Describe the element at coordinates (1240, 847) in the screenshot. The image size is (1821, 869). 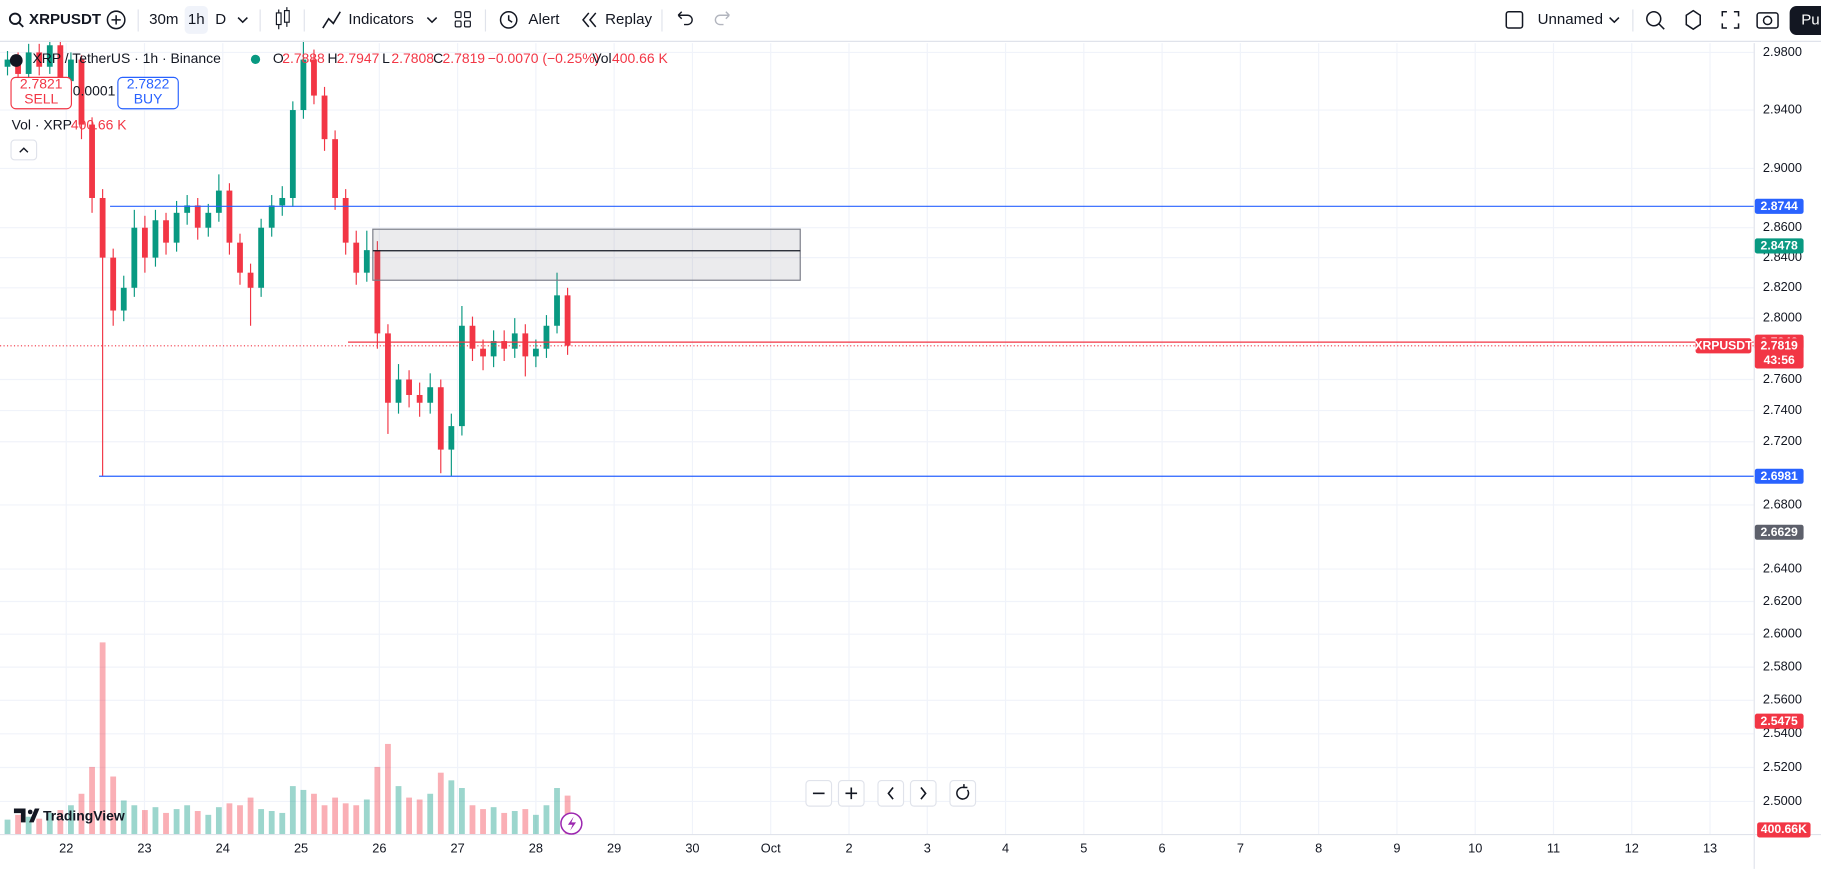
I see `x-tick-label: 7` at that location.